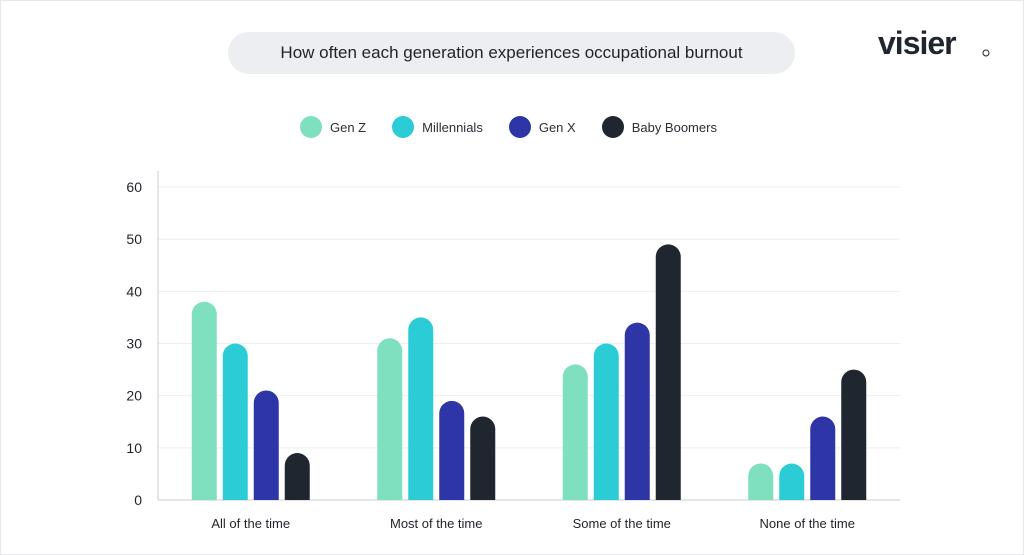  Describe the element at coordinates (134, 187) in the screenshot. I see `y-tick-label: 60` at that location.